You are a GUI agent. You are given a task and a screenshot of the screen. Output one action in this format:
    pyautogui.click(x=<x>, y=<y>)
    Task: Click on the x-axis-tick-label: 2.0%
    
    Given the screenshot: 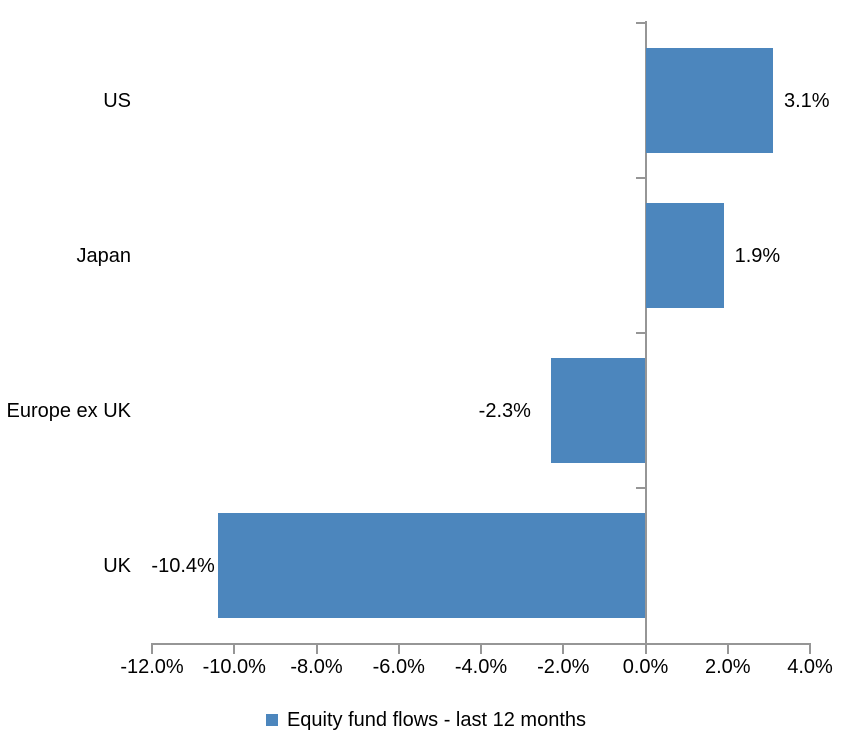 What is the action you would take?
    pyautogui.click(x=727, y=667)
    